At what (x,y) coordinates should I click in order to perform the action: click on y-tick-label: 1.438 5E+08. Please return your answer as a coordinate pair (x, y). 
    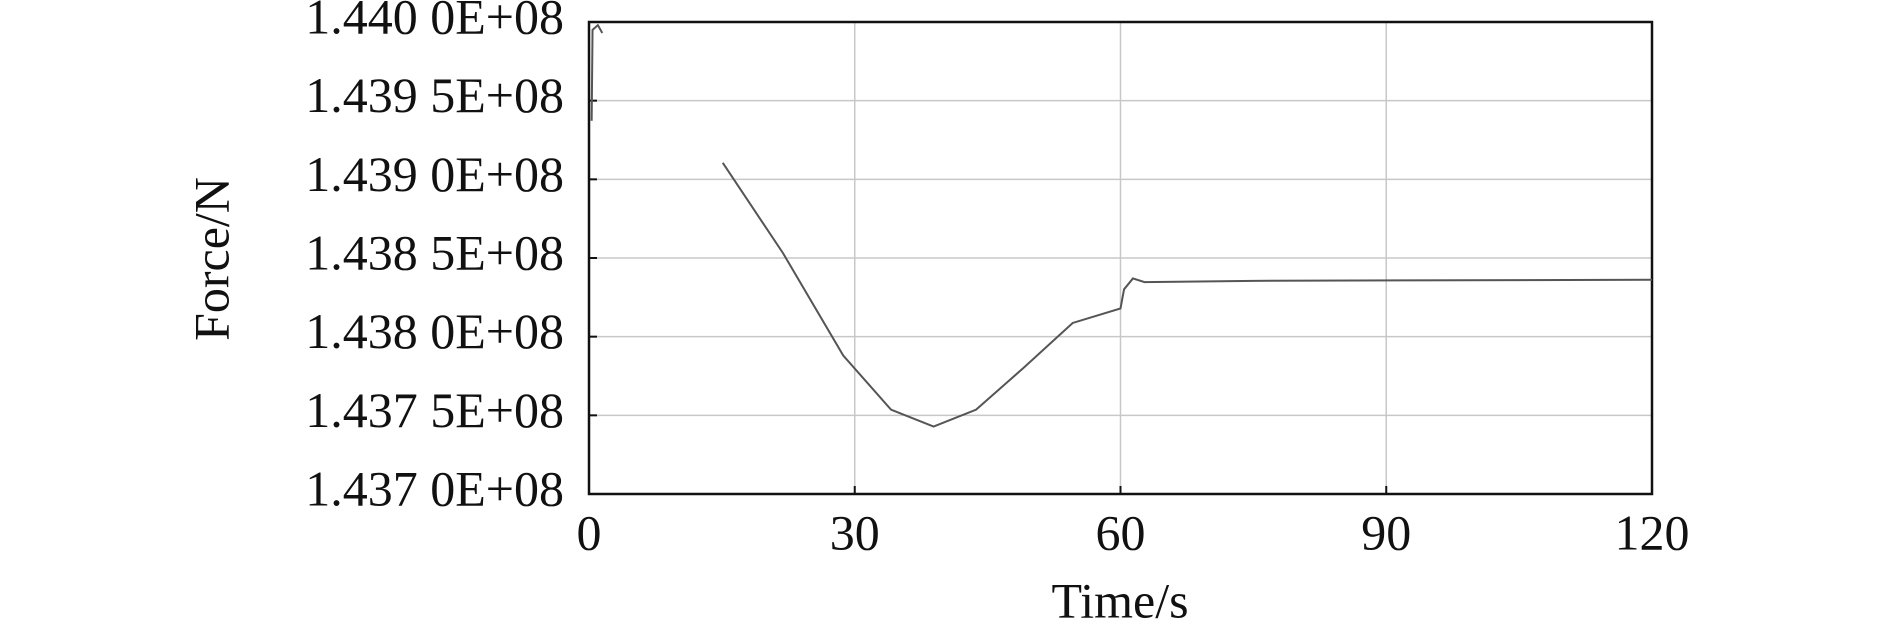
    Looking at the image, I should click on (434, 252).